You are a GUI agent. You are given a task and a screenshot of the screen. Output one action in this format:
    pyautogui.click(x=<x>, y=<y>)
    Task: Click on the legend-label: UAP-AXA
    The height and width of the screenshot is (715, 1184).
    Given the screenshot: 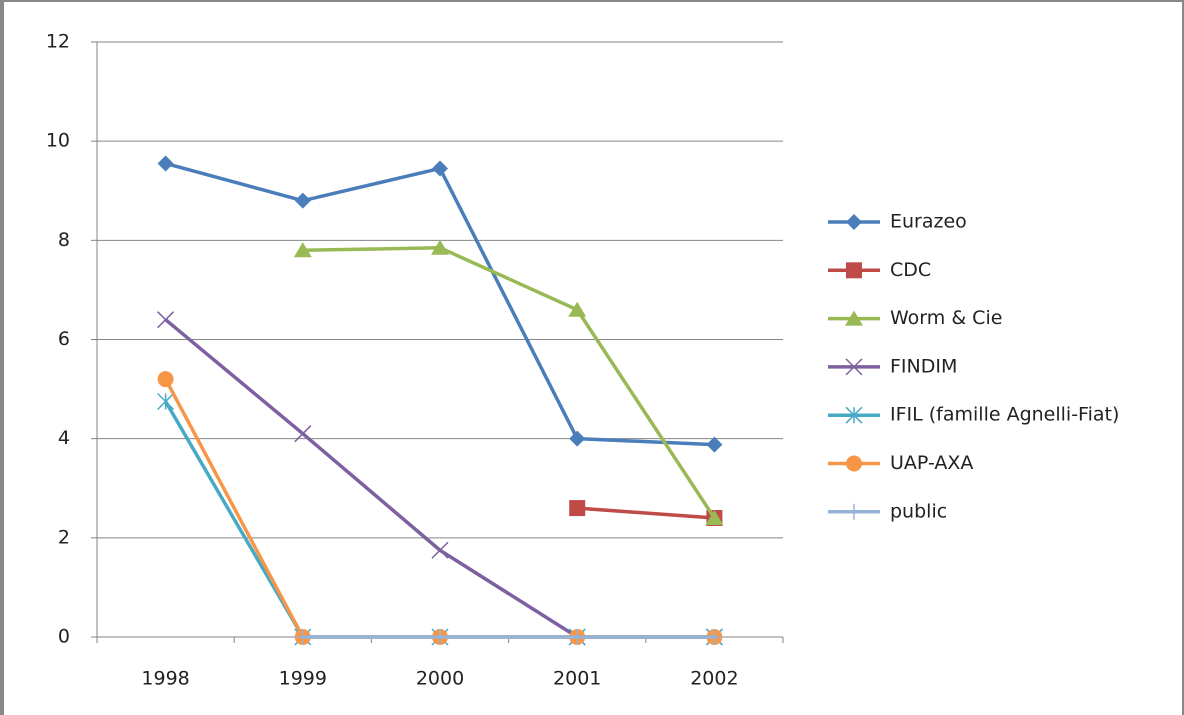 What is the action you would take?
    pyautogui.click(x=931, y=463)
    